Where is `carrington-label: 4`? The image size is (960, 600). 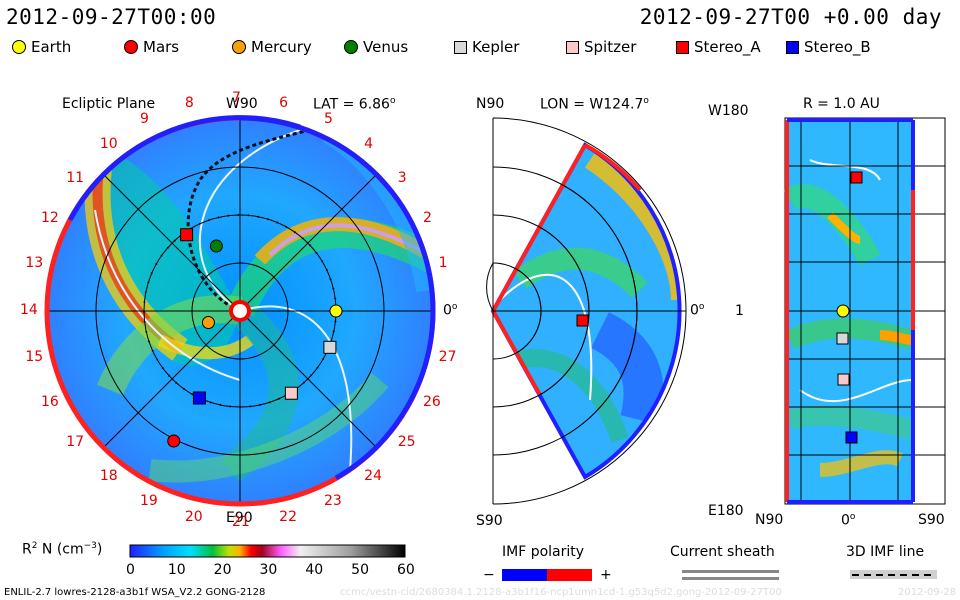 carrington-label: 4 is located at coordinates (369, 144).